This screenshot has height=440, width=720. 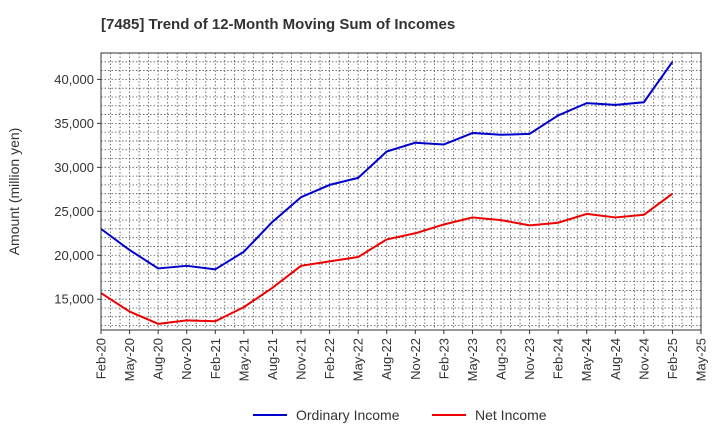 What do you see at coordinates (586, 359) in the screenshot?
I see `x-tick-label: May-24` at bounding box center [586, 359].